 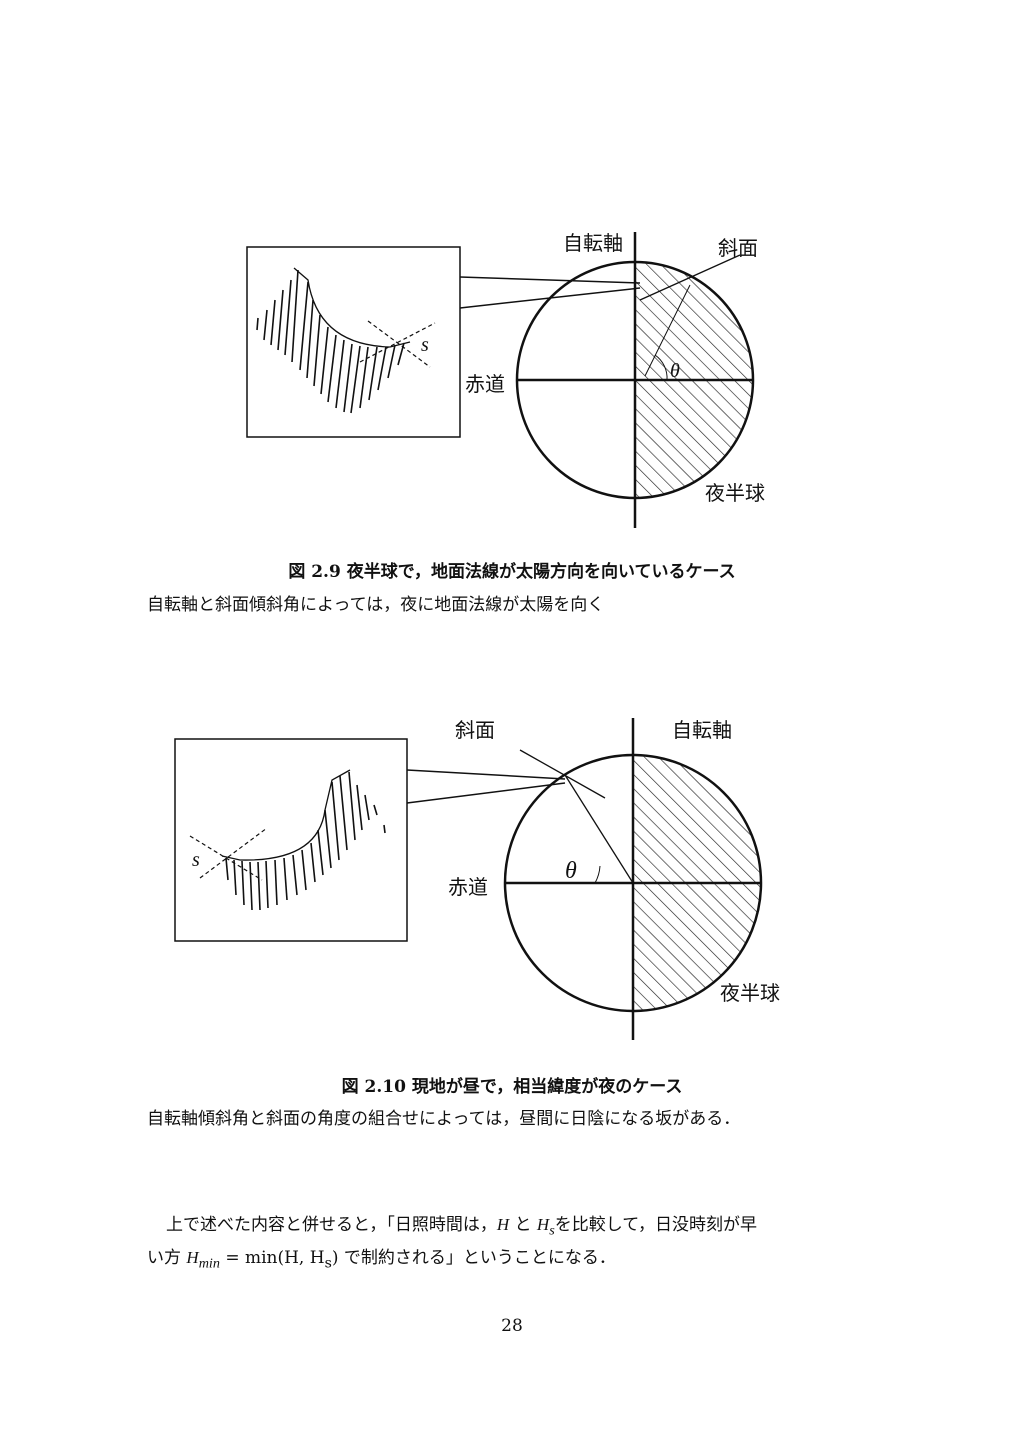 What do you see at coordinates (593, 243) in the screenshot?
I see `figure1-label-axis: 自転軸` at bounding box center [593, 243].